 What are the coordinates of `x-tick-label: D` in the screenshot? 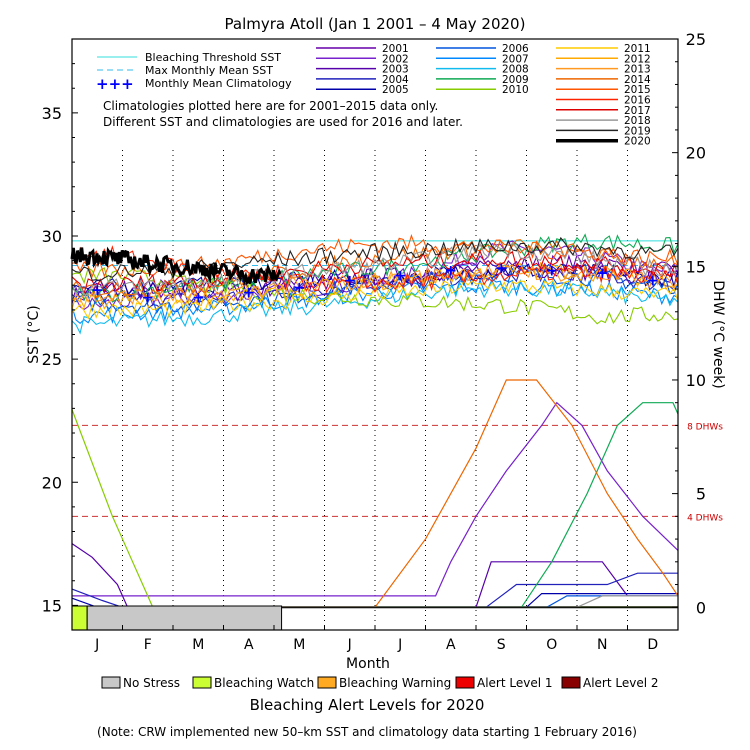 It's located at (652, 645).